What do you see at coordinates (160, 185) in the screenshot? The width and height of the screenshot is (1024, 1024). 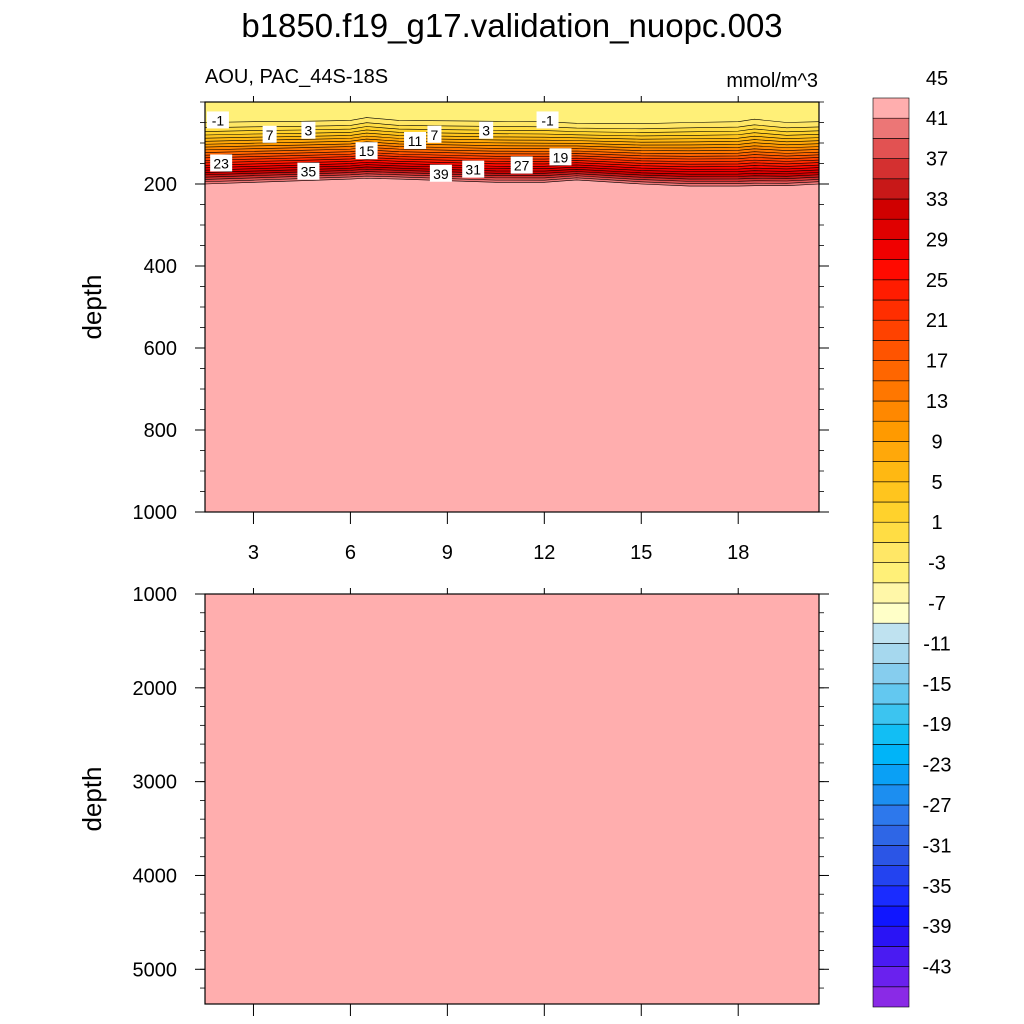 I see `y-tick-label: 200` at bounding box center [160, 185].